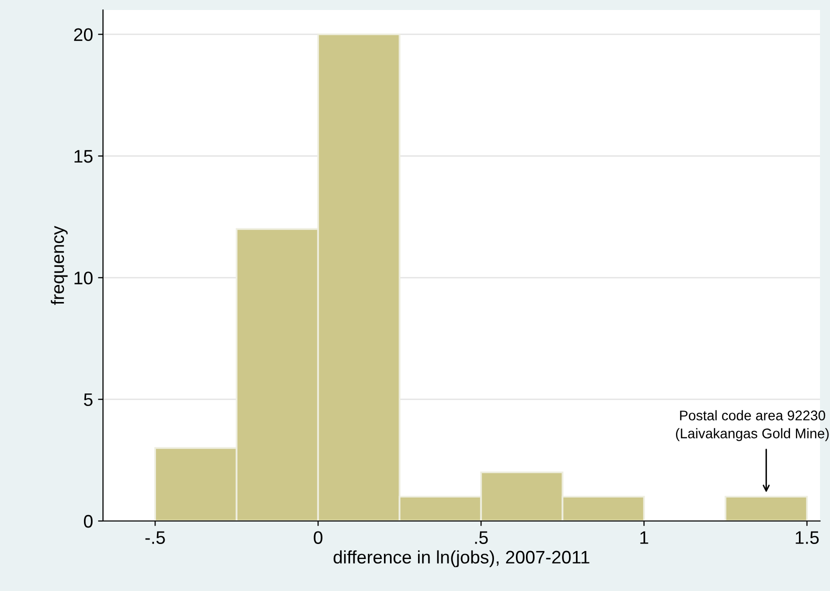 The width and height of the screenshot is (830, 591). Describe the element at coordinates (83, 278) in the screenshot. I see `y-tick-label: 10` at that location.